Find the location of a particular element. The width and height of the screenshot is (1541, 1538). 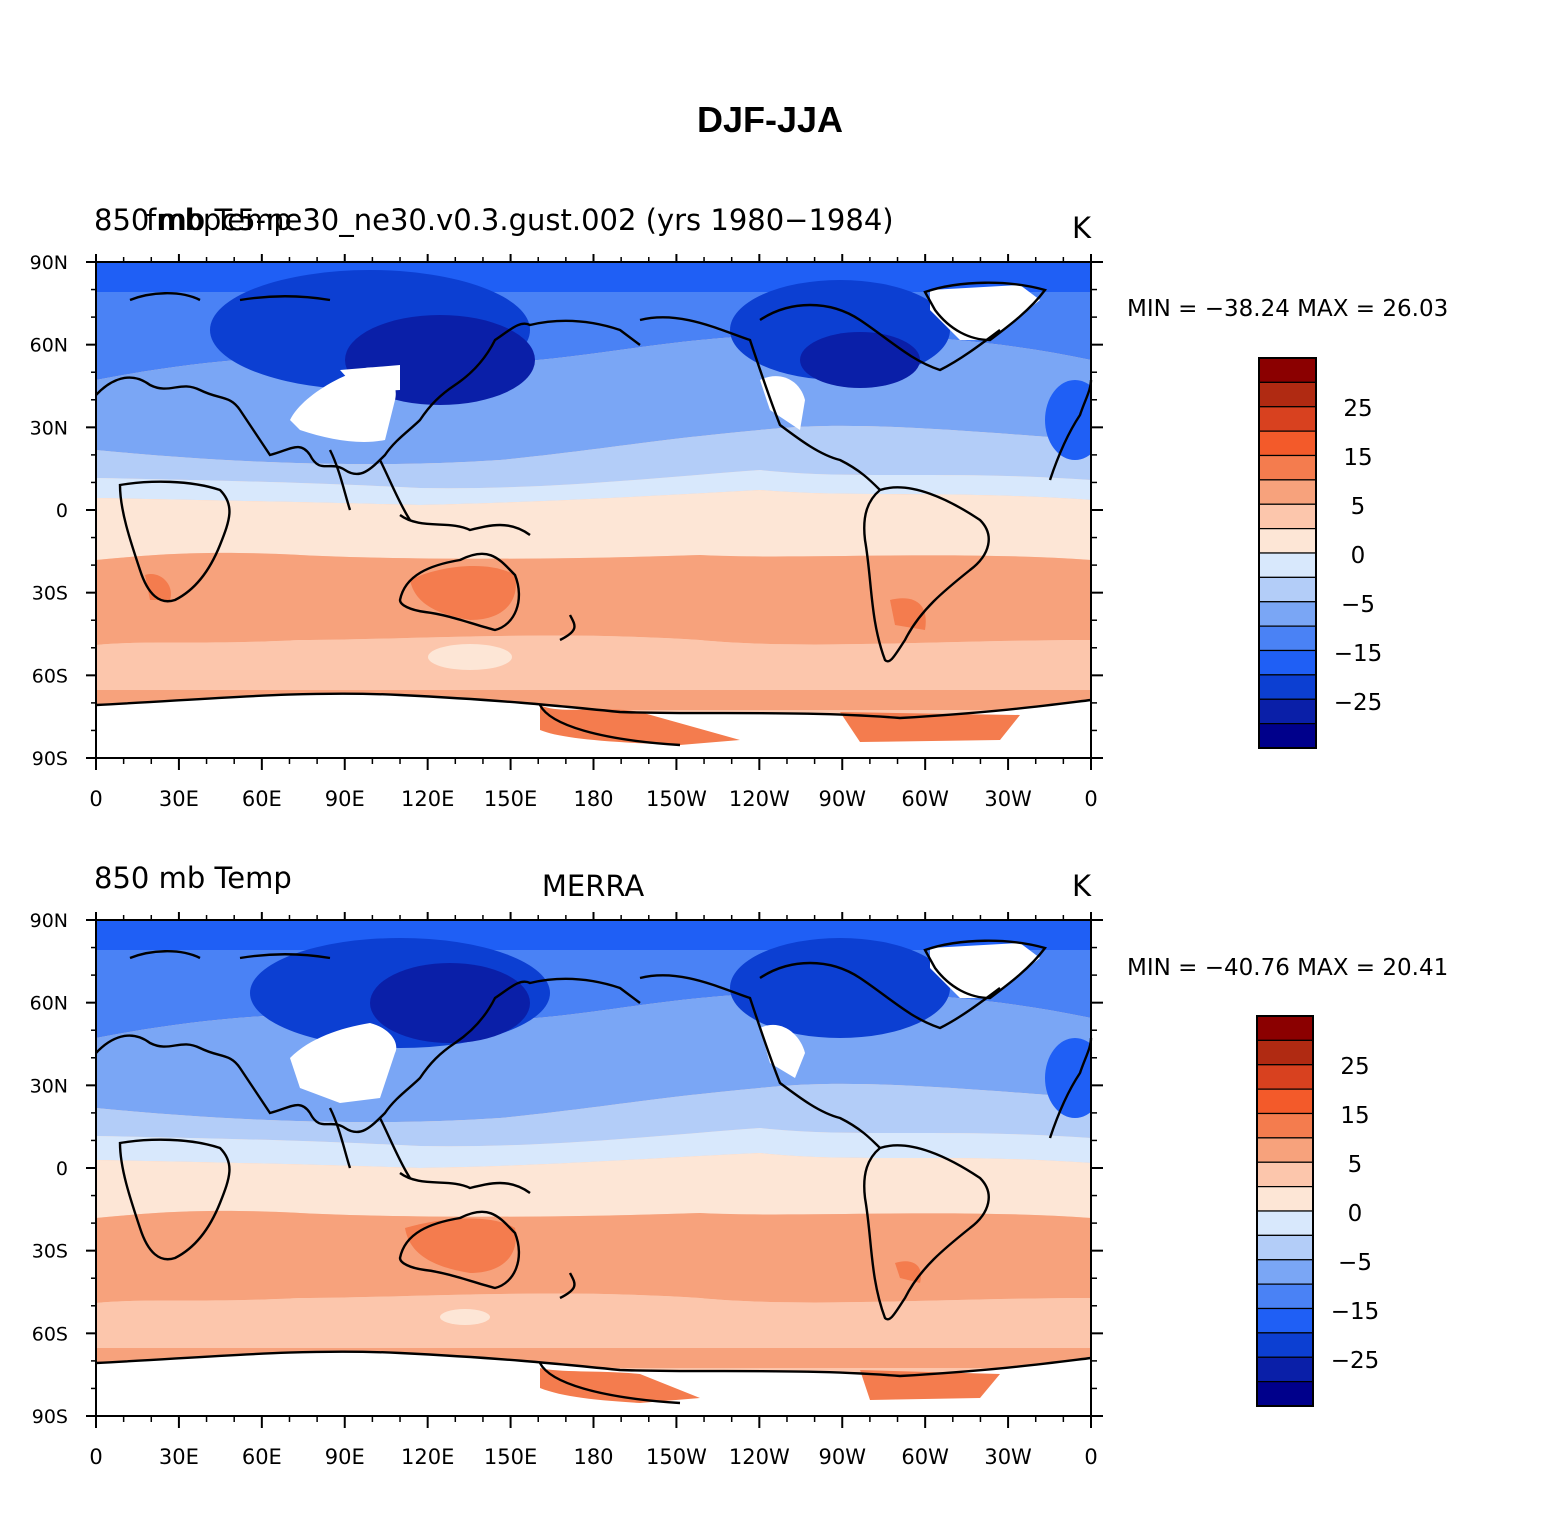

min-max-label: MIN = −38.24 MAX = 26.03 is located at coordinates (1287, 309).